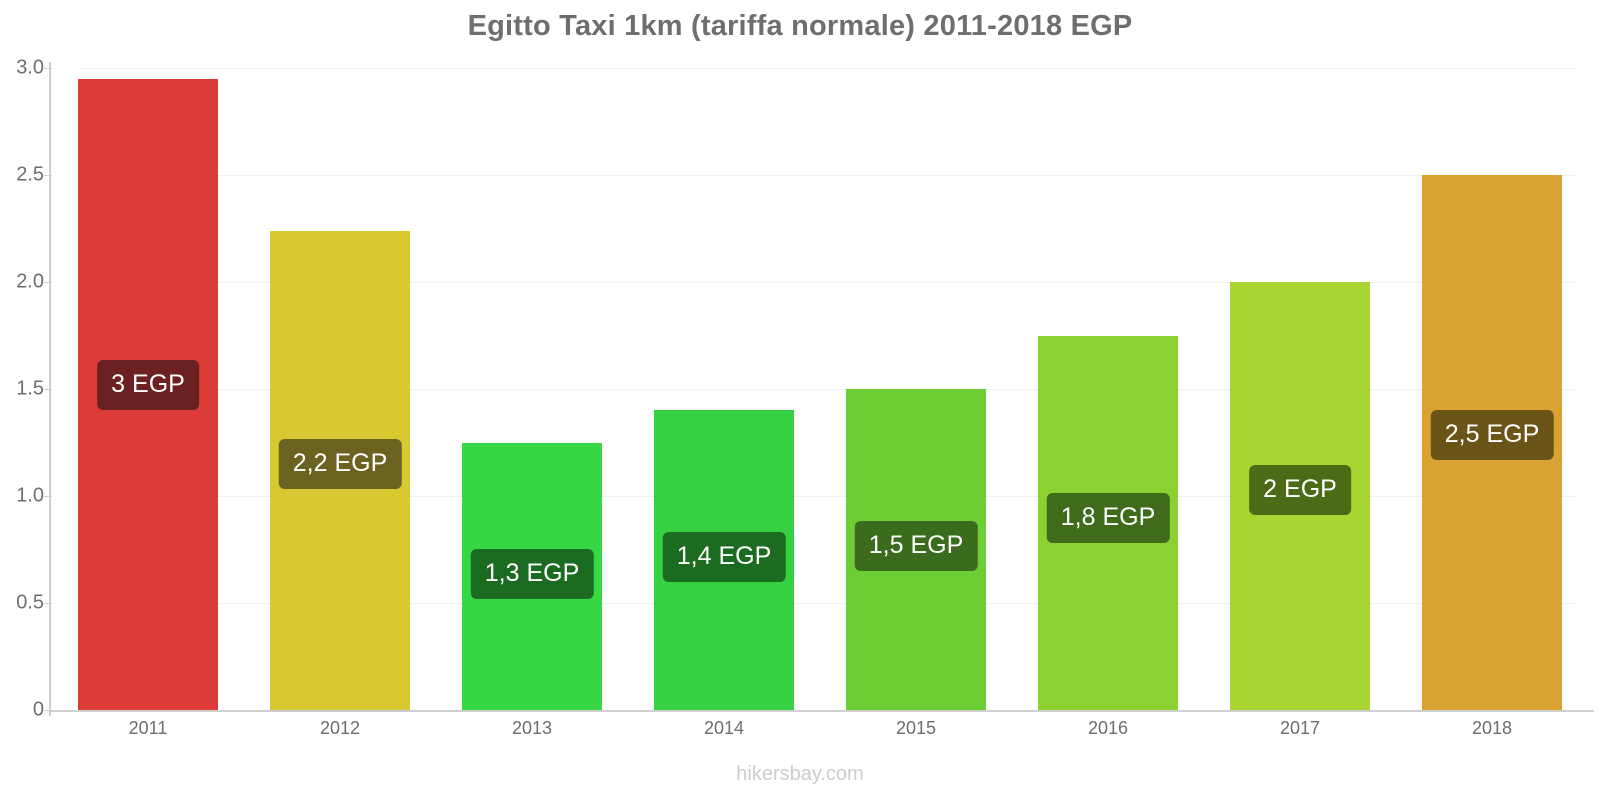  What do you see at coordinates (30, 281) in the screenshot?
I see `y-axis-tick-label: 2.0` at bounding box center [30, 281].